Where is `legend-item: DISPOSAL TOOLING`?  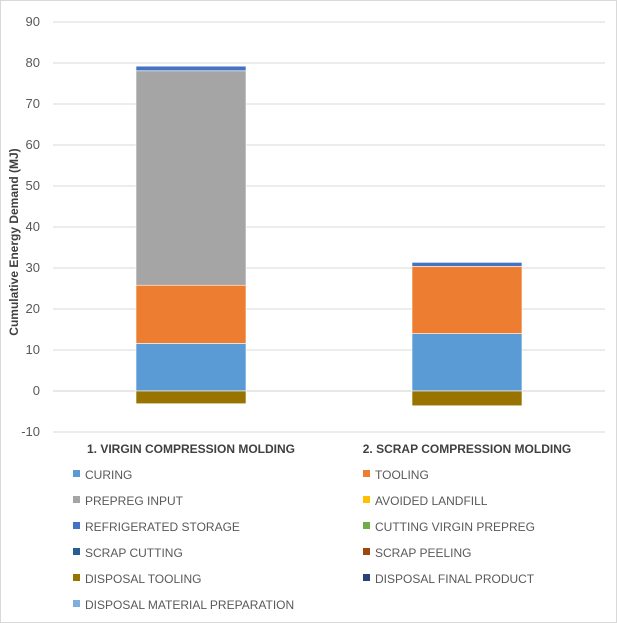 legend-item: DISPOSAL TOOLING is located at coordinates (137, 578).